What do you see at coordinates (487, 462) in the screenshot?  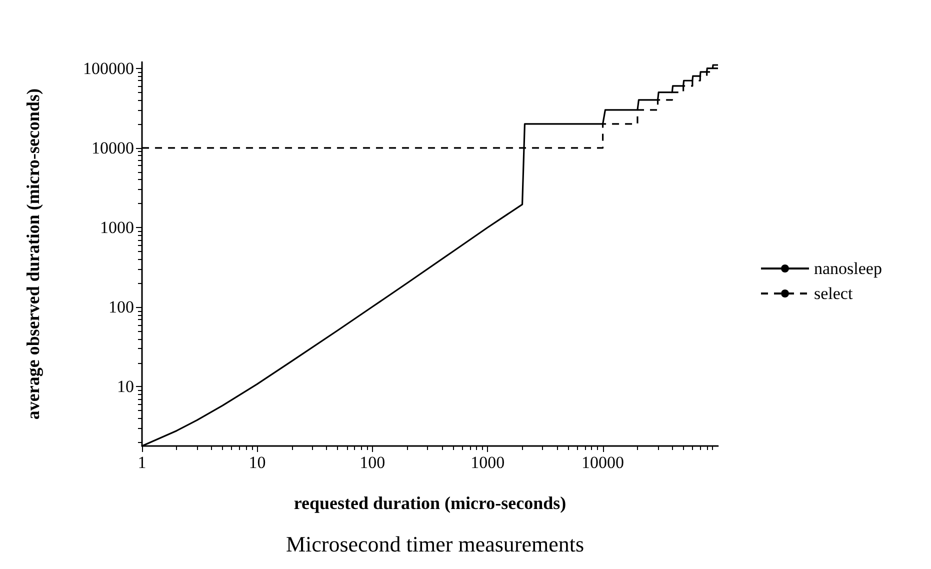 I see `x-tick-label: 1000` at bounding box center [487, 462].